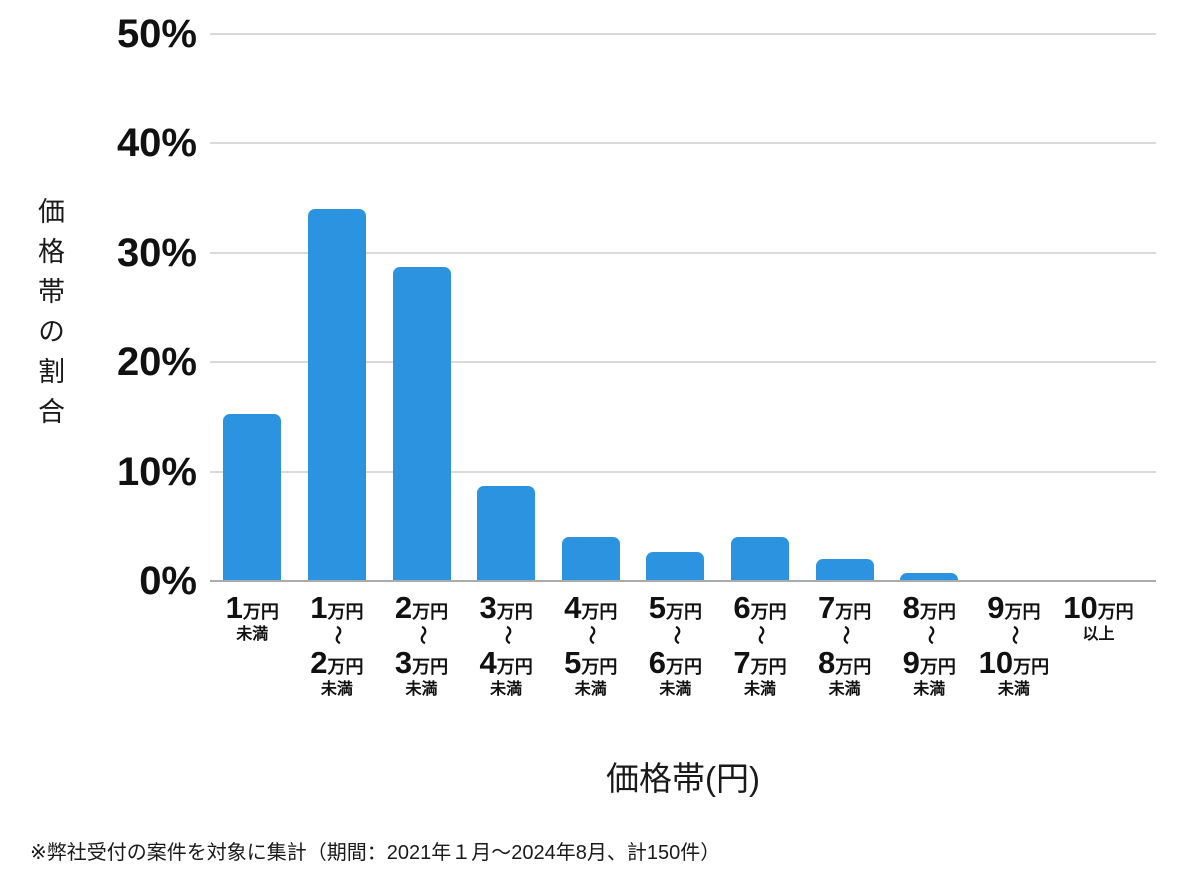  I want to click on x-tick-value: 5, so click(657, 607).